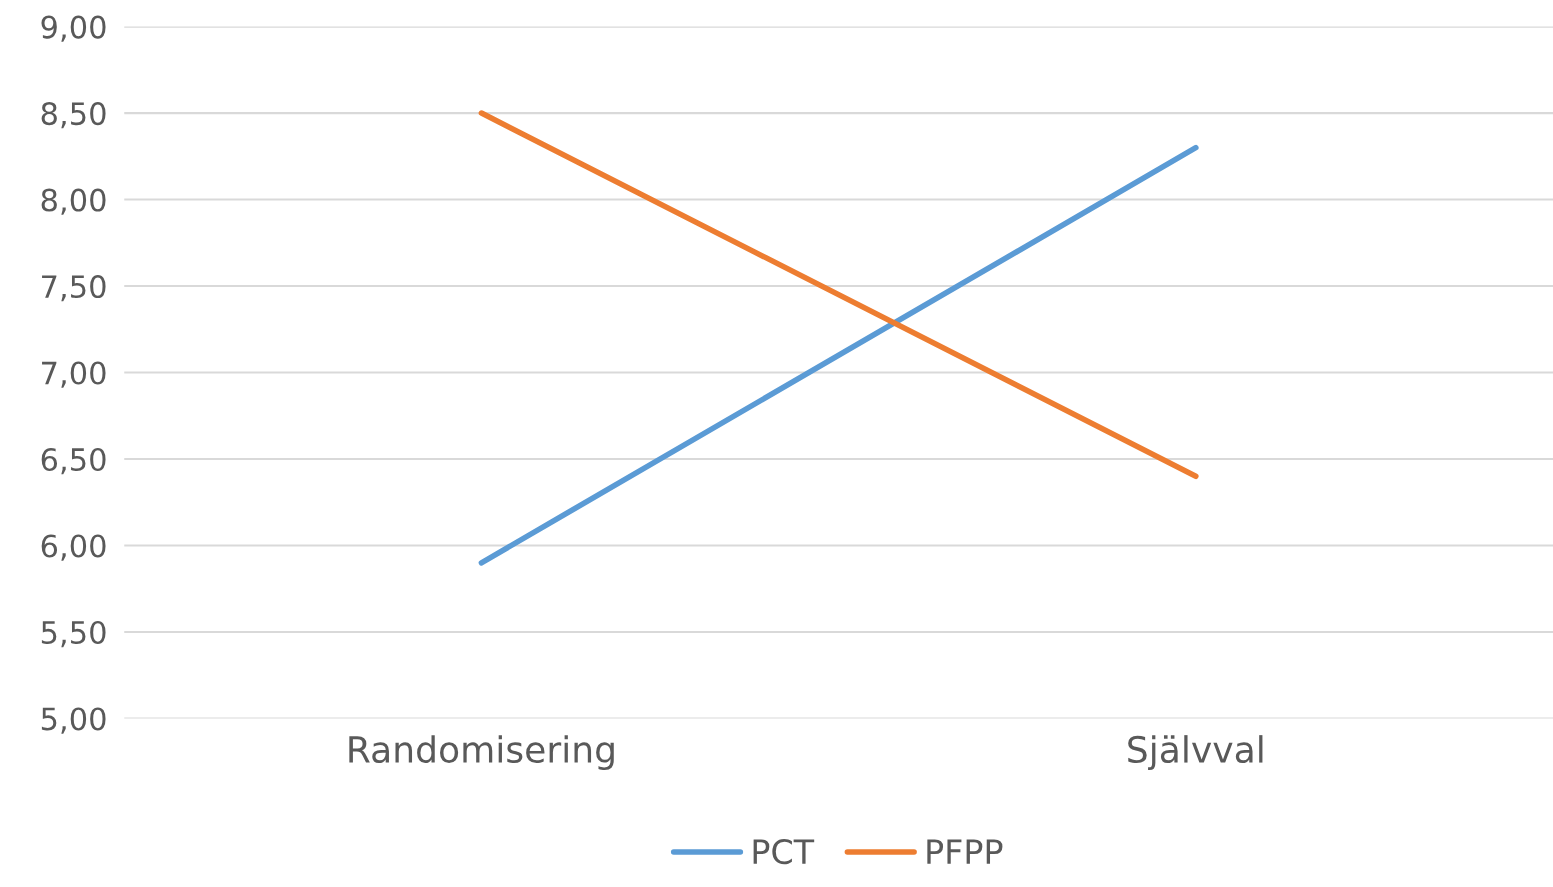  What do you see at coordinates (73, 461) in the screenshot?
I see `y-tick-label: 6,50` at bounding box center [73, 461].